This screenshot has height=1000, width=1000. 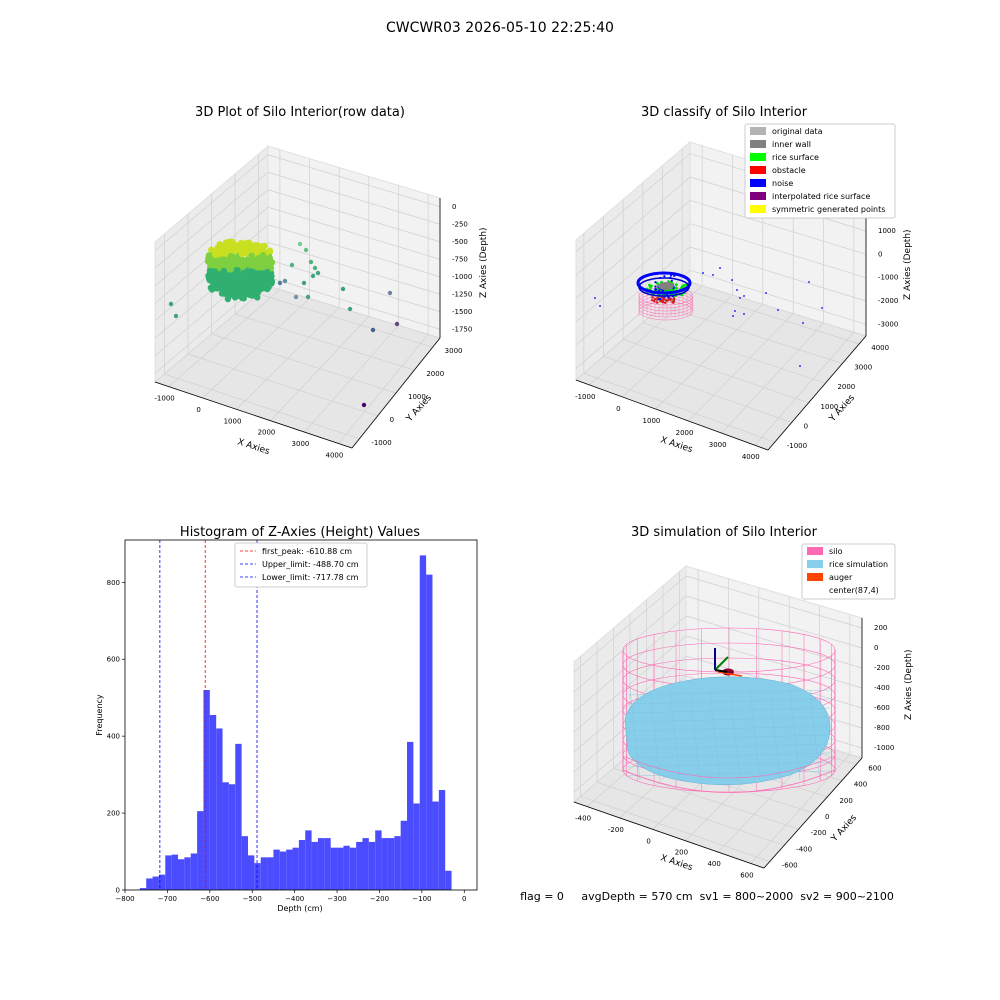 What do you see at coordinates (633, 226) in the screenshot?
I see `z-gridline-side` at bounding box center [633, 226].